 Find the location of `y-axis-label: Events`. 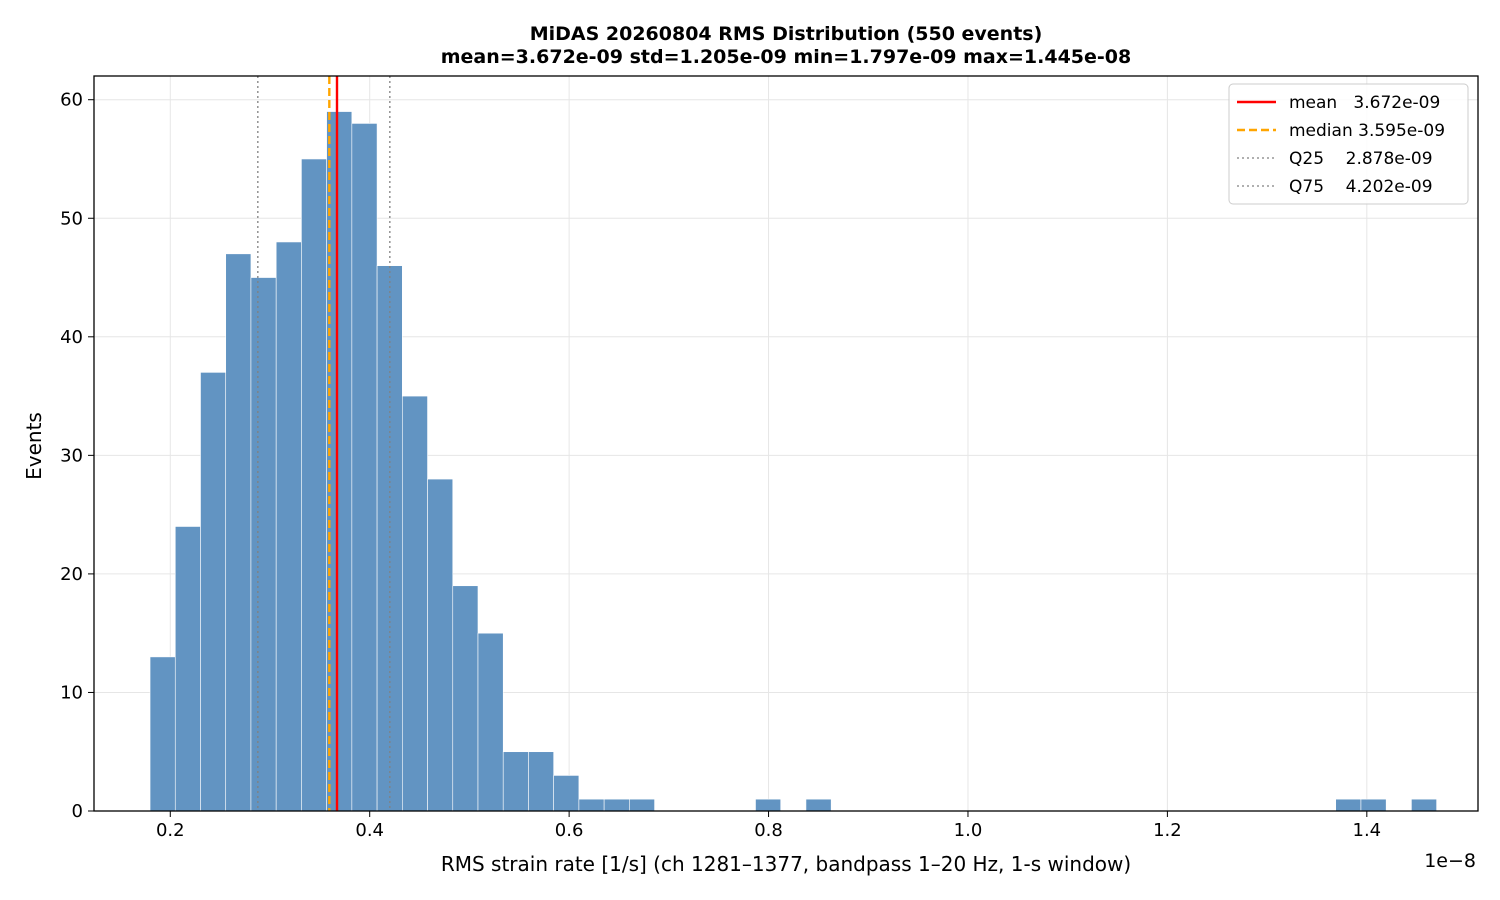

y-axis-label: Events is located at coordinates (34, 446).